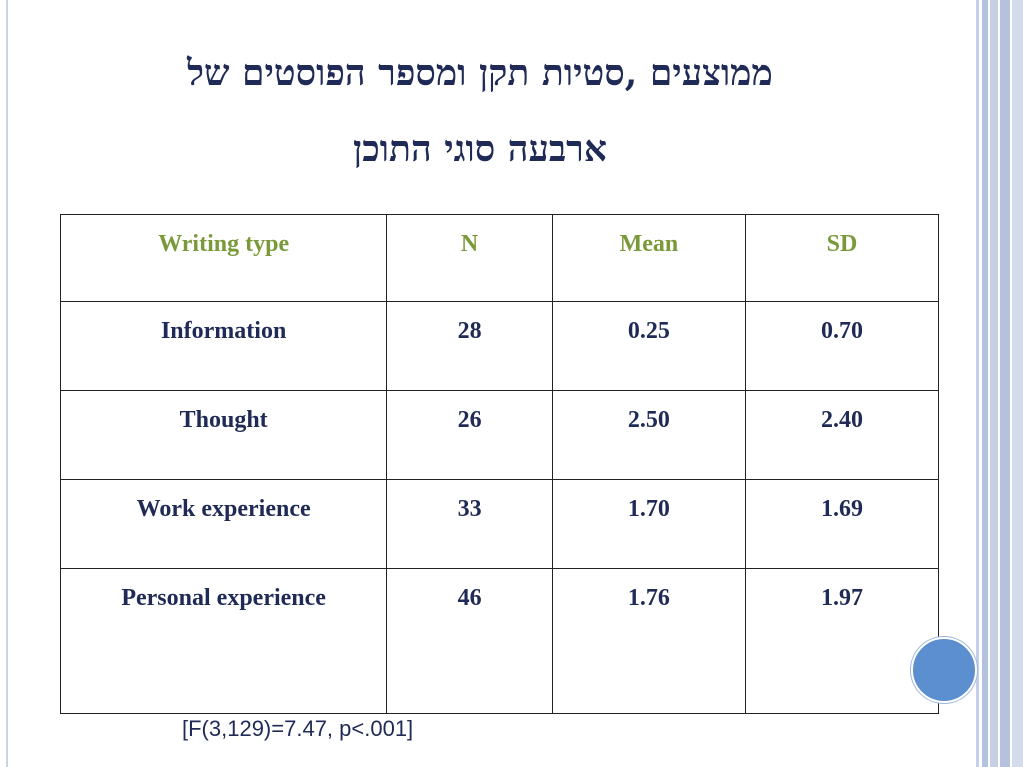 Image resolution: width=1023 pixels, height=767 pixels. What do you see at coordinates (7, 383) in the screenshot?
I see `left-border-line` at bounding box center [7, 383].